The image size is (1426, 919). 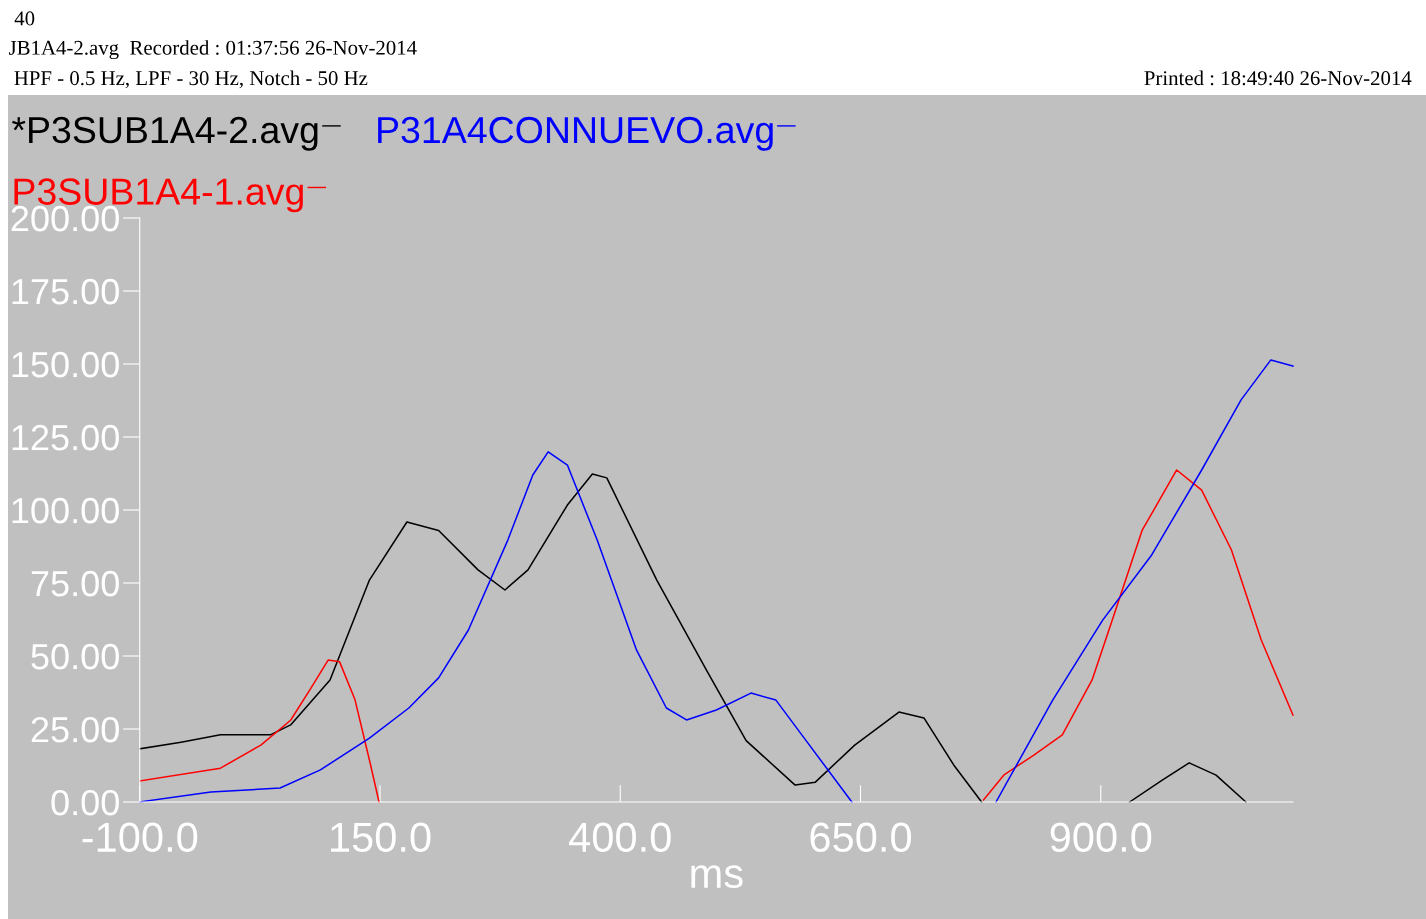 What do you see at coordinates (75, 656) in the screenshot?
I see `y-tick-label: 50.00` at bounding box center [75, 656].